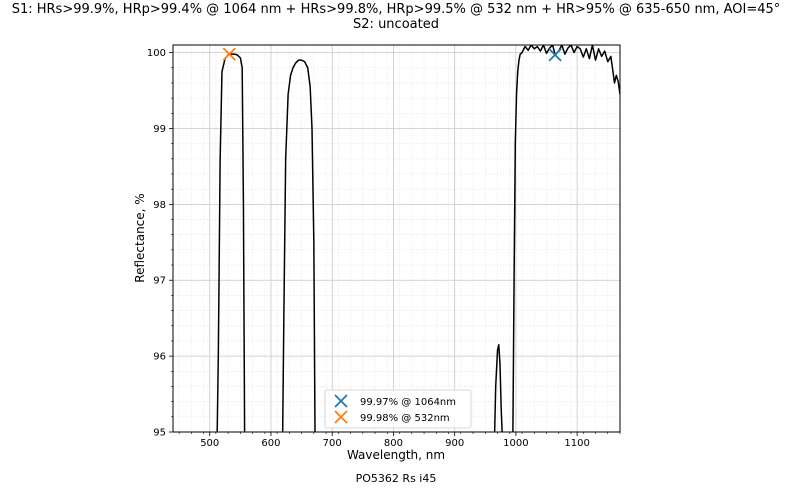 Image resolution: width=792 pixels, height=488 pixels. I want to click on legend-box, so click(398, 409).